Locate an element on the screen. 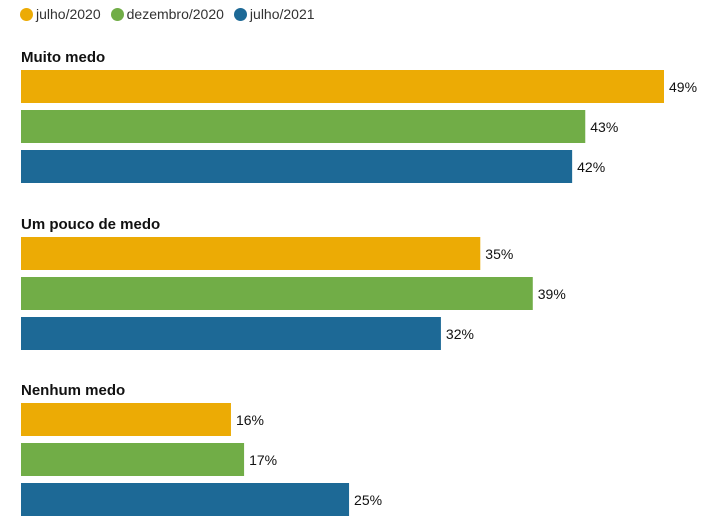  value-label: 17% is located at coordinates (263, 460).